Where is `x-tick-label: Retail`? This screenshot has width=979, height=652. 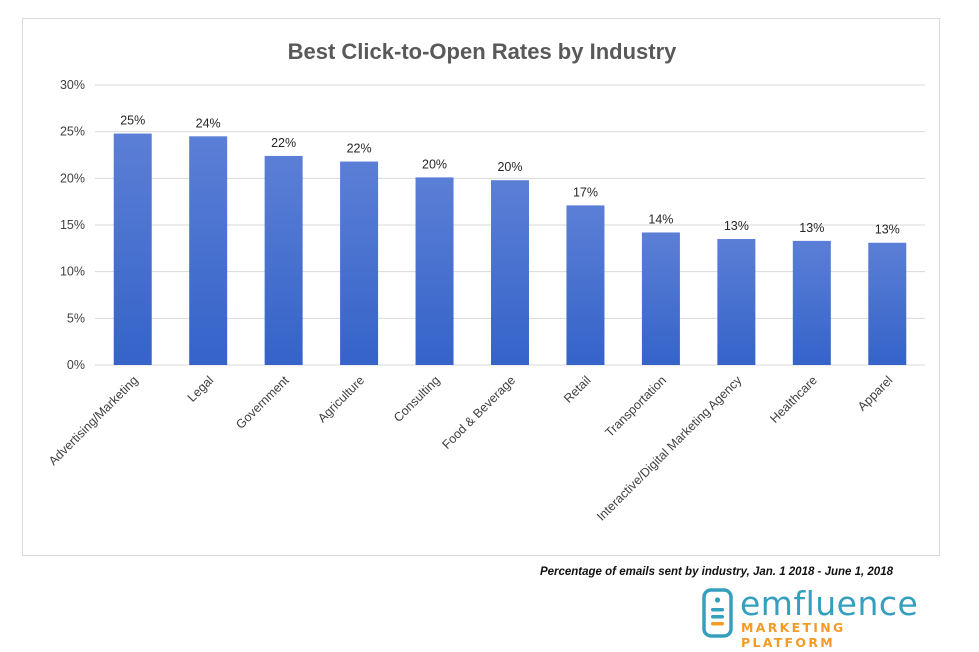
x-tick-label: Retail is located at coordinates (577, 389).